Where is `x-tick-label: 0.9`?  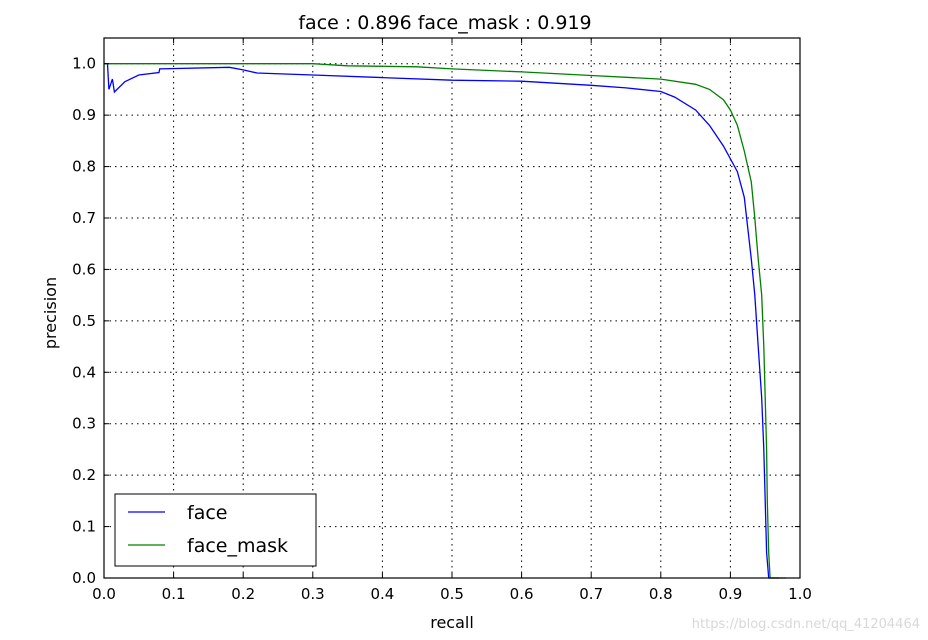 x-tick-label: 0.9 is located at coordinates (730, 594).